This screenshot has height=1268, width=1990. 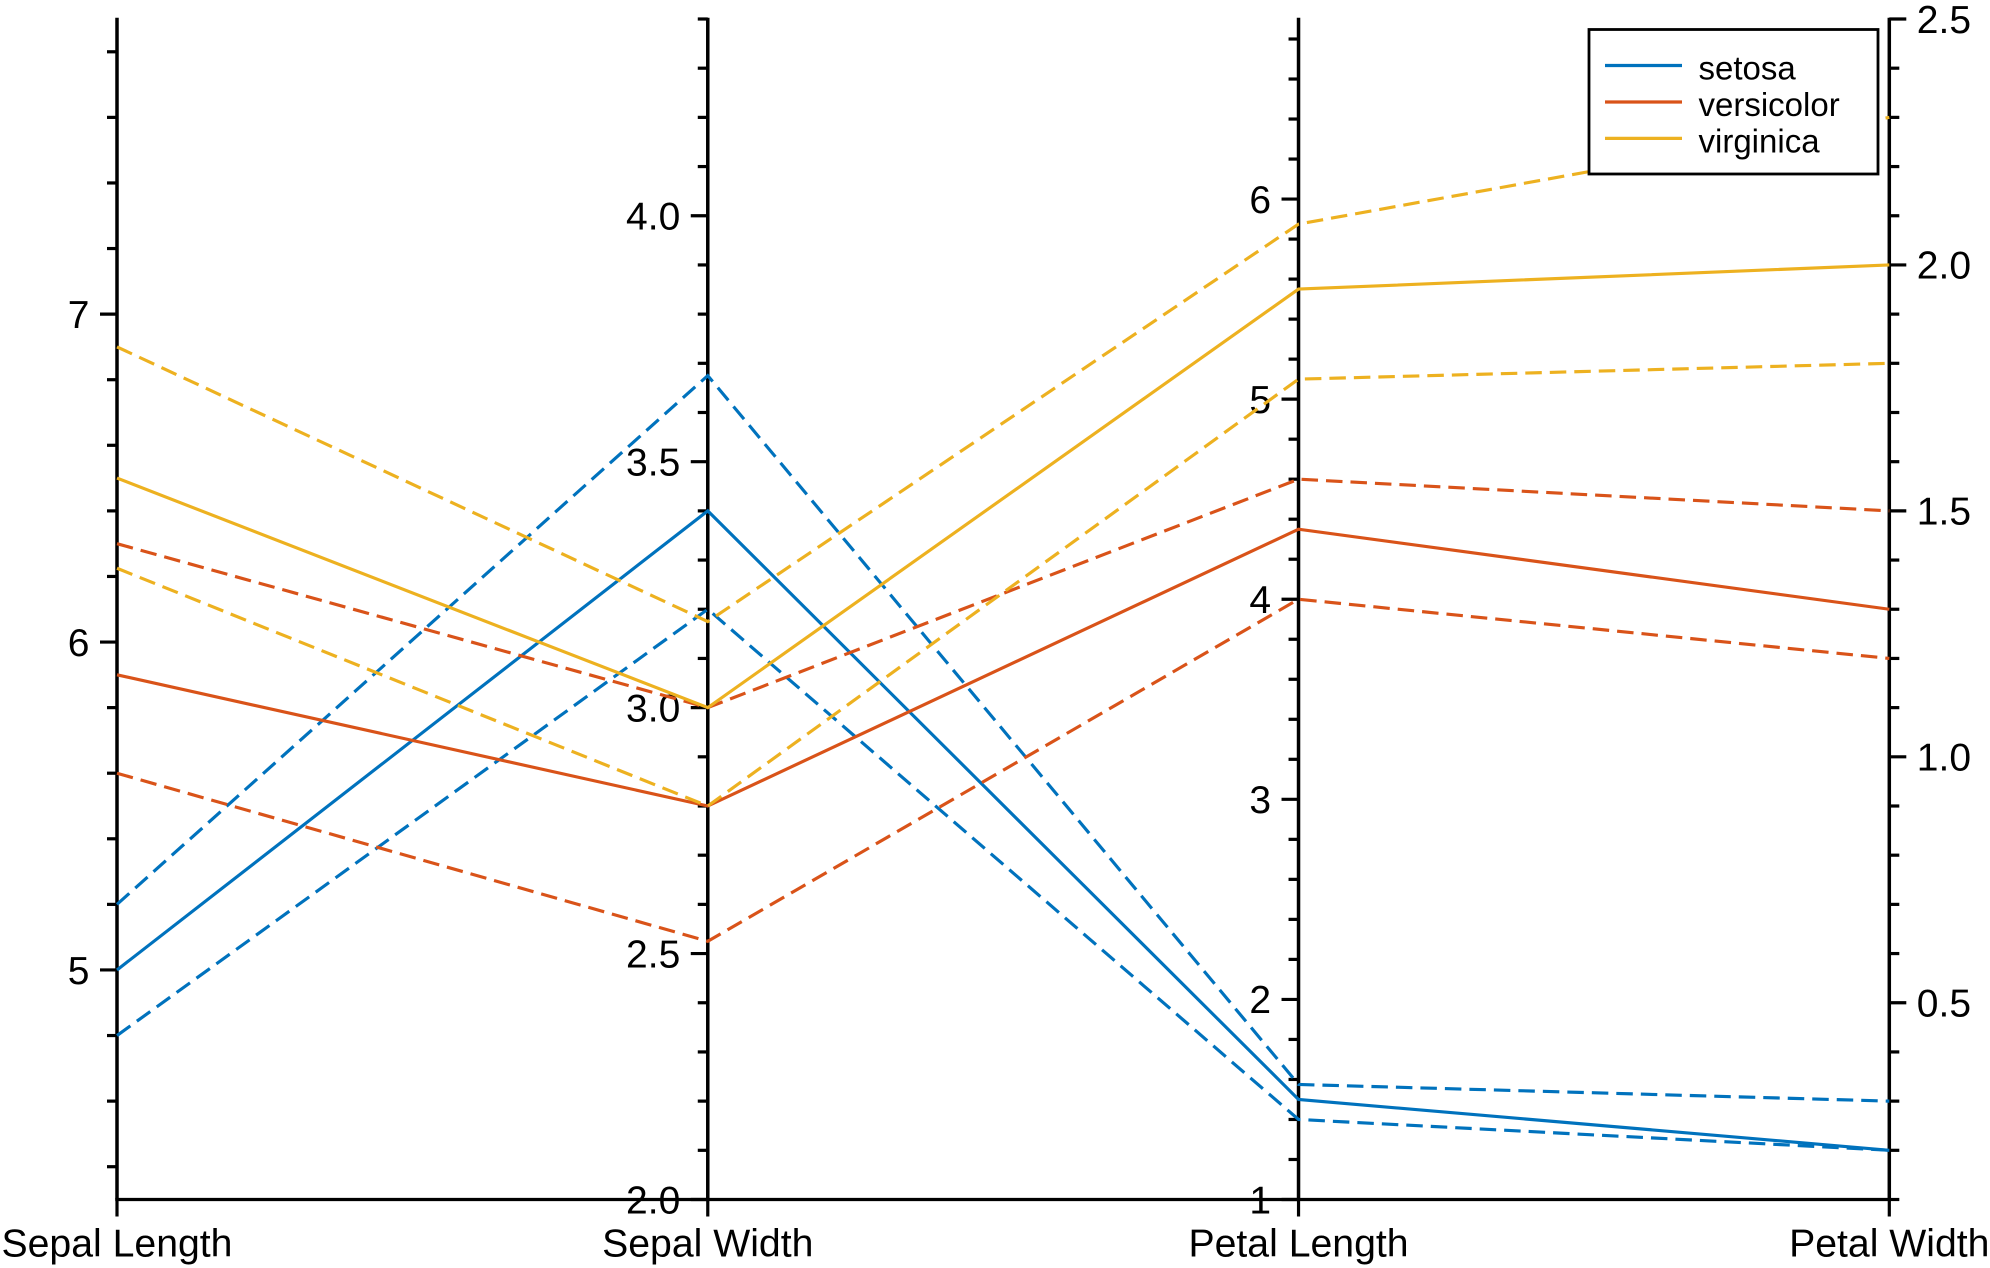 What do you see at coordinates (79, 315) in the screenshot?
I see `svg-text: 7` at bounding box center [79, 315].